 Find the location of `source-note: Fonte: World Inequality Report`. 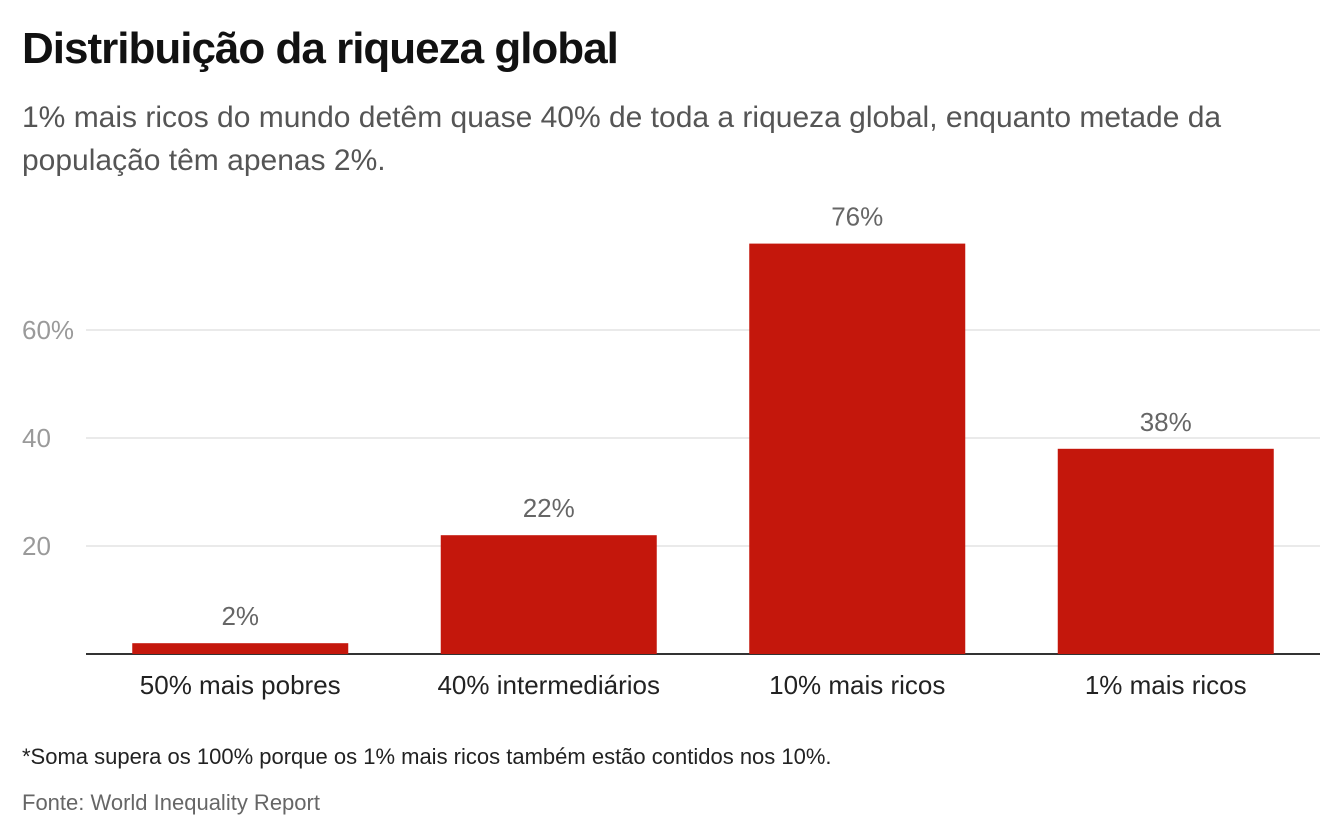

source-note: Fonte: World Inequality Report is located at coordinates (171, 802).